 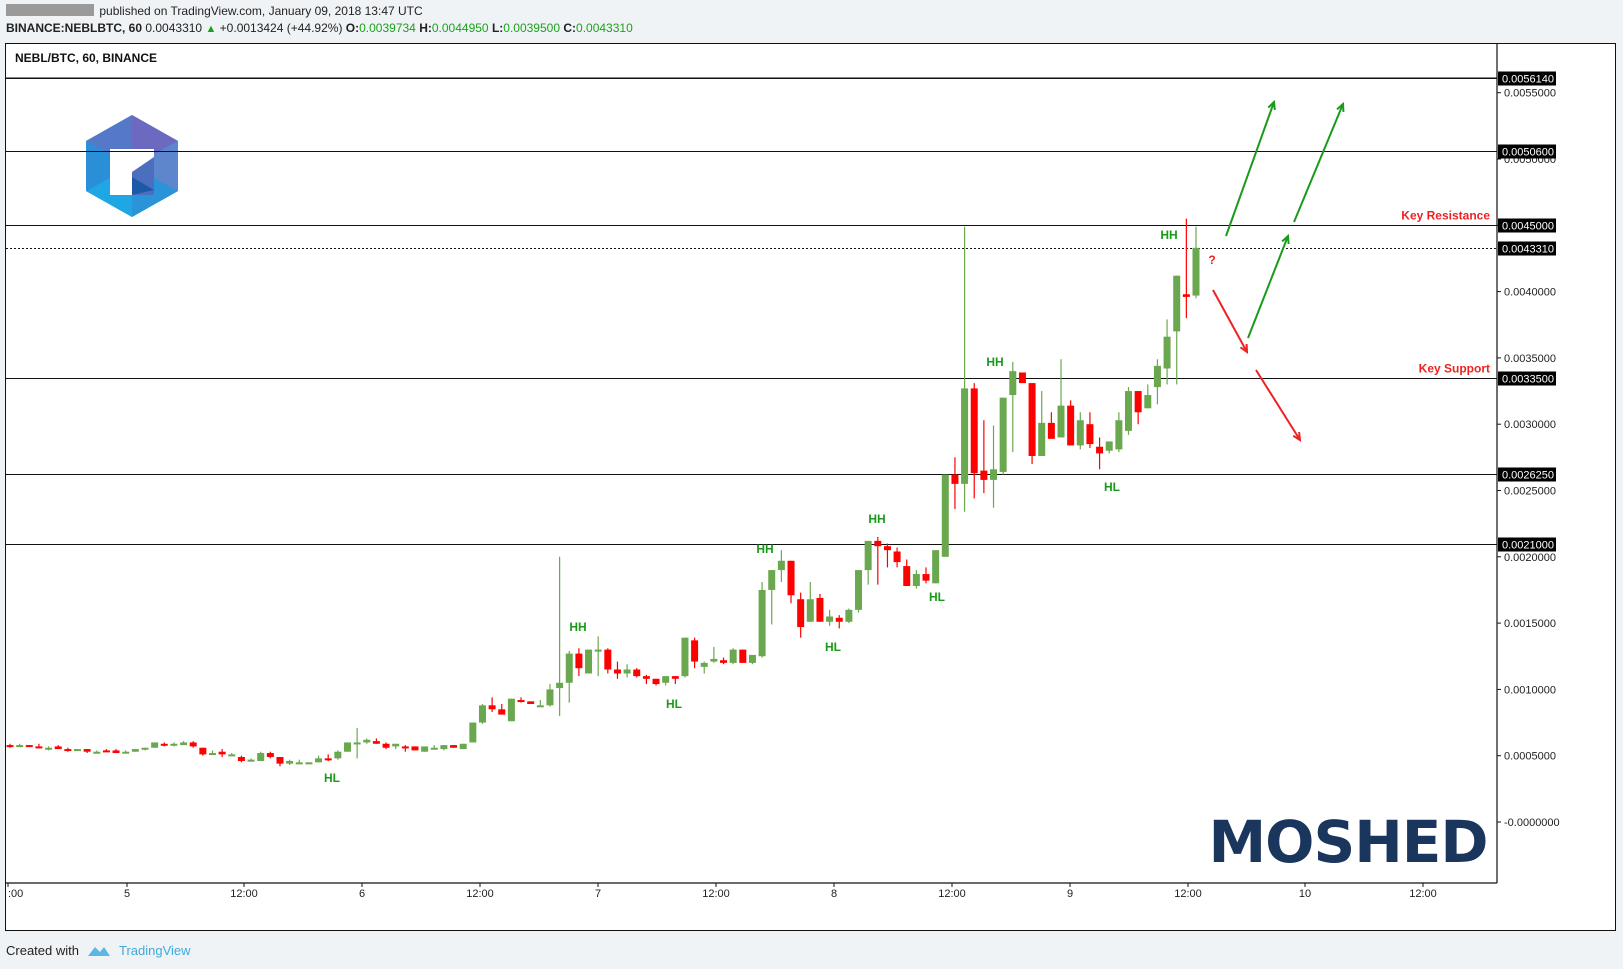 I want to click on time-axis: :00 5 12:00 6 12:00 7 12:00 8 12:00 9 12:00 10 12:00, so click(x=722, y=891).